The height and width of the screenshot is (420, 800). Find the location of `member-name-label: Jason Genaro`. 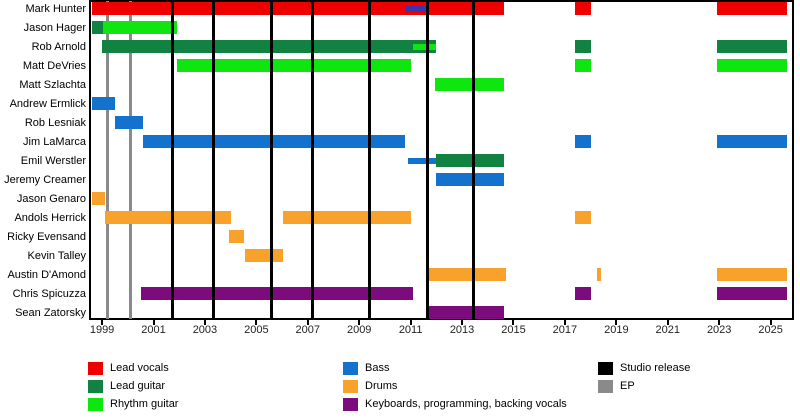

member-name-label: Jason Genaro is located at coordinates (51, 198).